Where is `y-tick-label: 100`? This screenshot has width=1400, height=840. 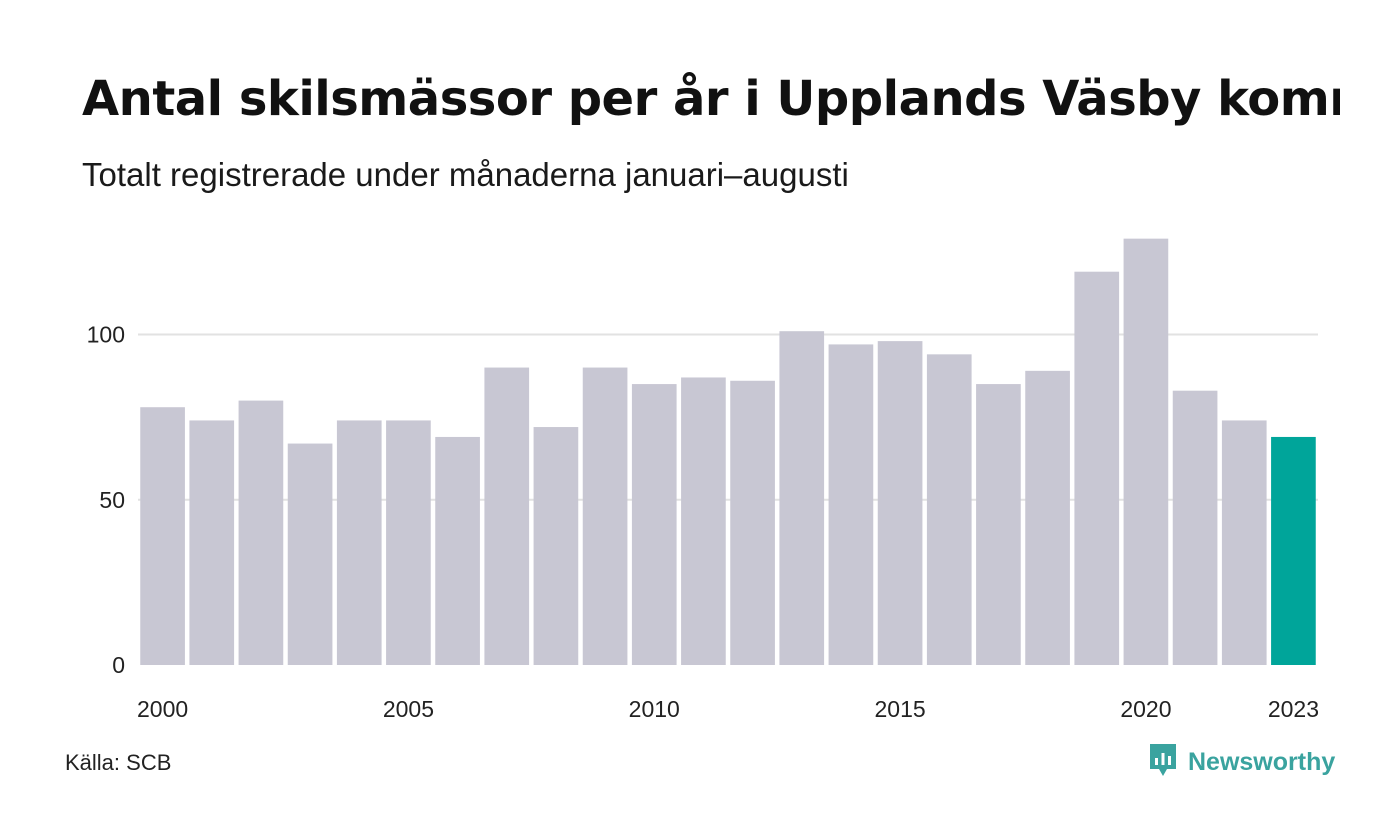
y-tick-label: 100 is located at coordinates (106, 335).